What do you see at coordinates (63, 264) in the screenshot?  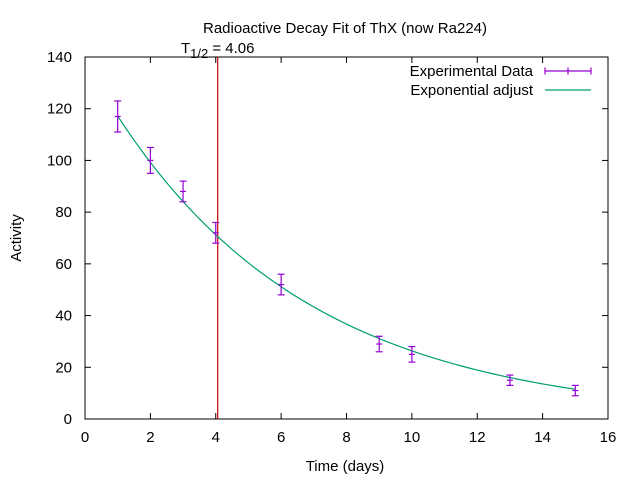 I see `y-tick-label: 60` at bounding box center [63, 264].